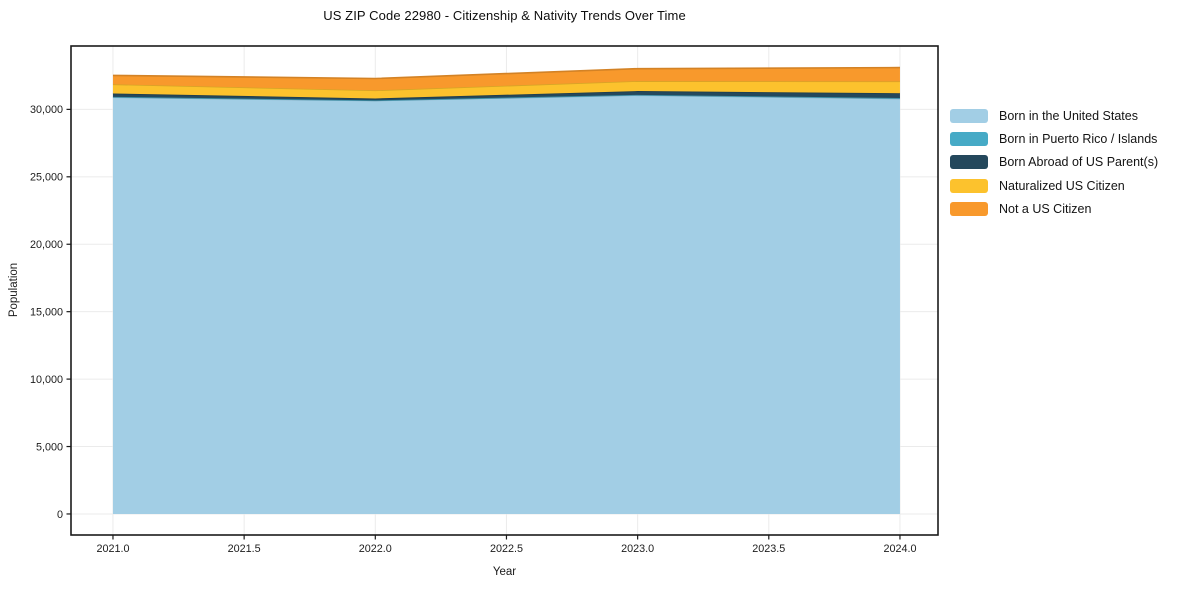 This screenshot has width=1189, height=590. I want to click on y-tick-label: 5,000, so click(49, 447).